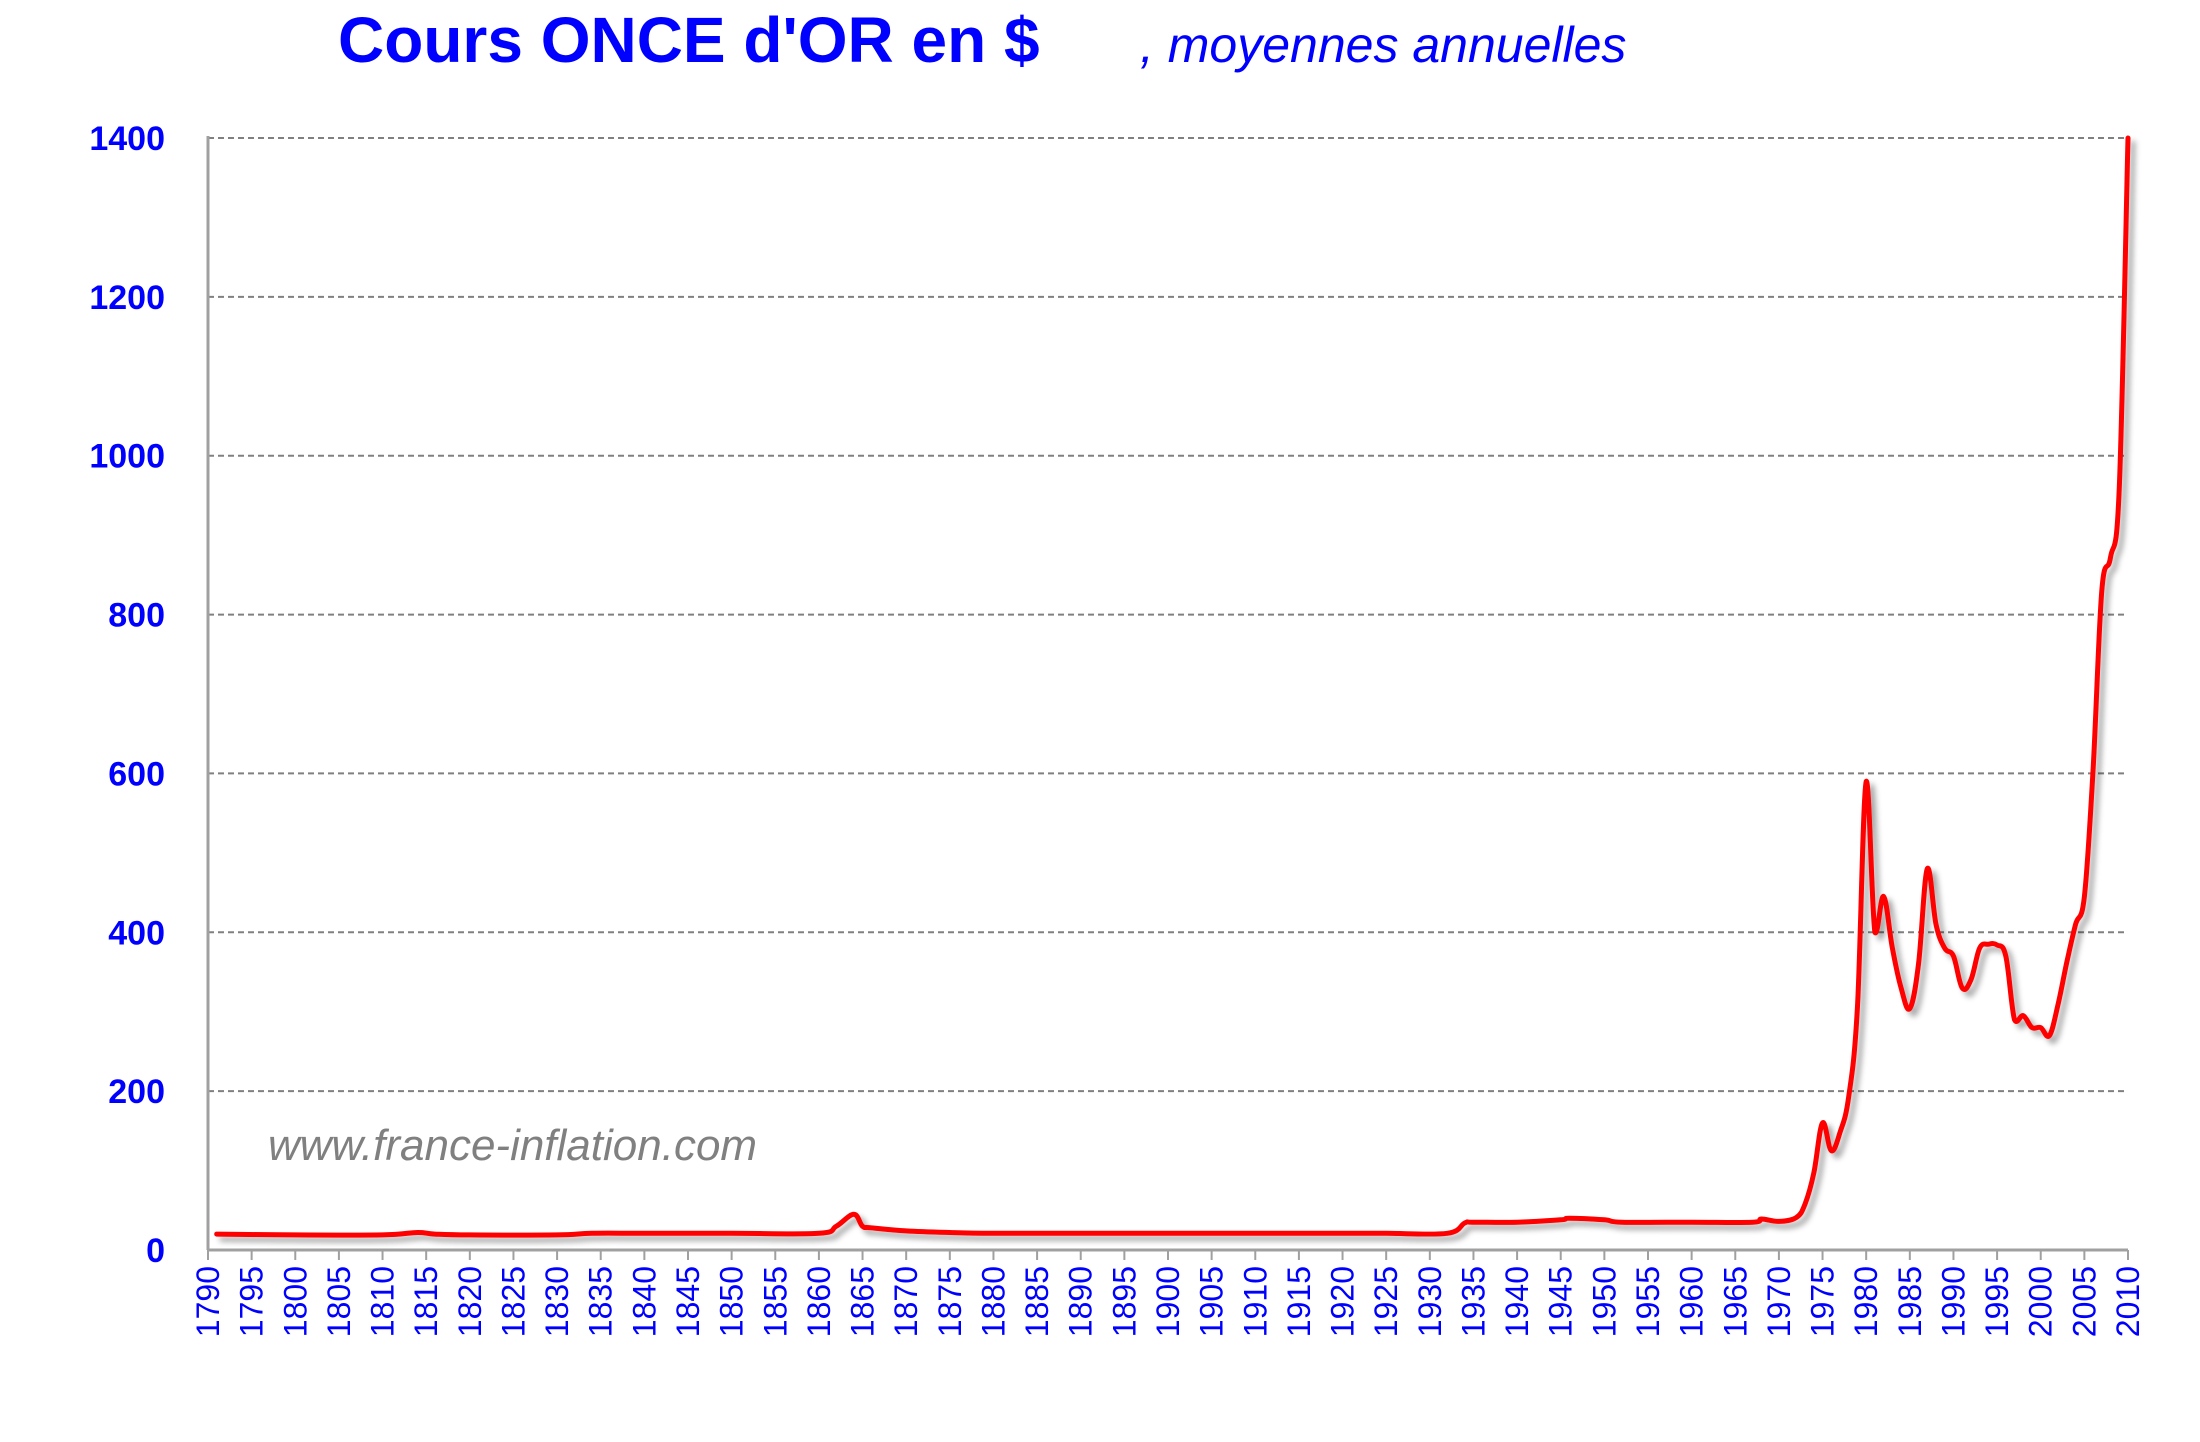 The width and height of the screenshot is (2200, 1442). Describe the element at coordinates (1037, 1301) in the screenshot. I see `x-tick-label: 1885` at that location.